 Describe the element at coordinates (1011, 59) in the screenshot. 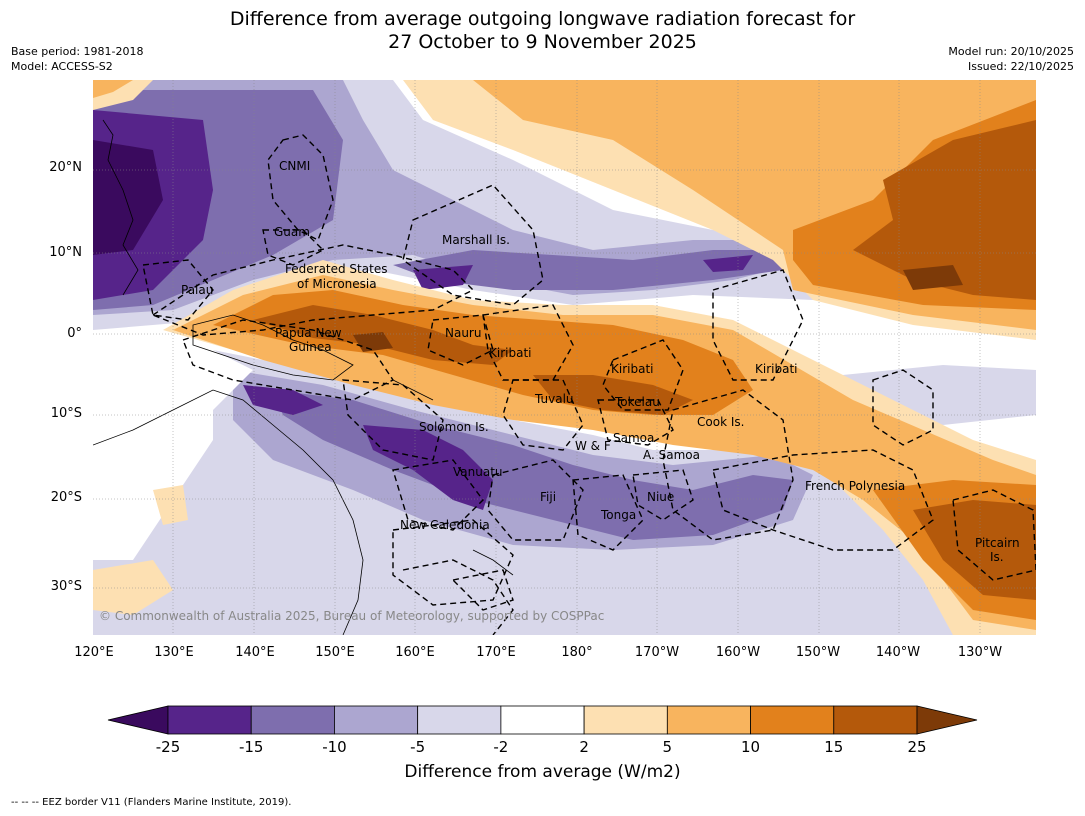

I see `meta-right: Model run: 20/10/2025 Issued: 22/10/2025` at that location.